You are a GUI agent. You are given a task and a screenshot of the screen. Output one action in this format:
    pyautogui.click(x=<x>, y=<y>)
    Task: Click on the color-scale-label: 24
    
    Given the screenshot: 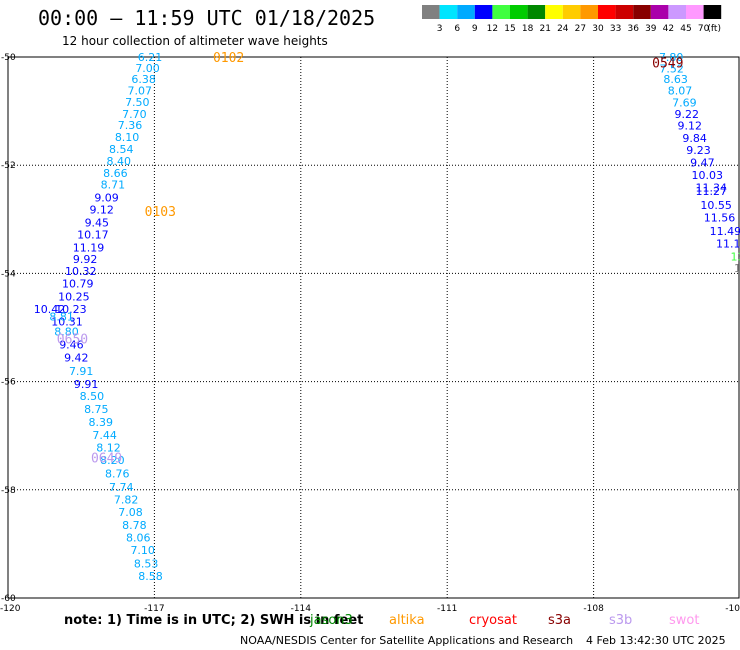 What is the action you would take?
    pyautogui.click(x=563, y=29)
    